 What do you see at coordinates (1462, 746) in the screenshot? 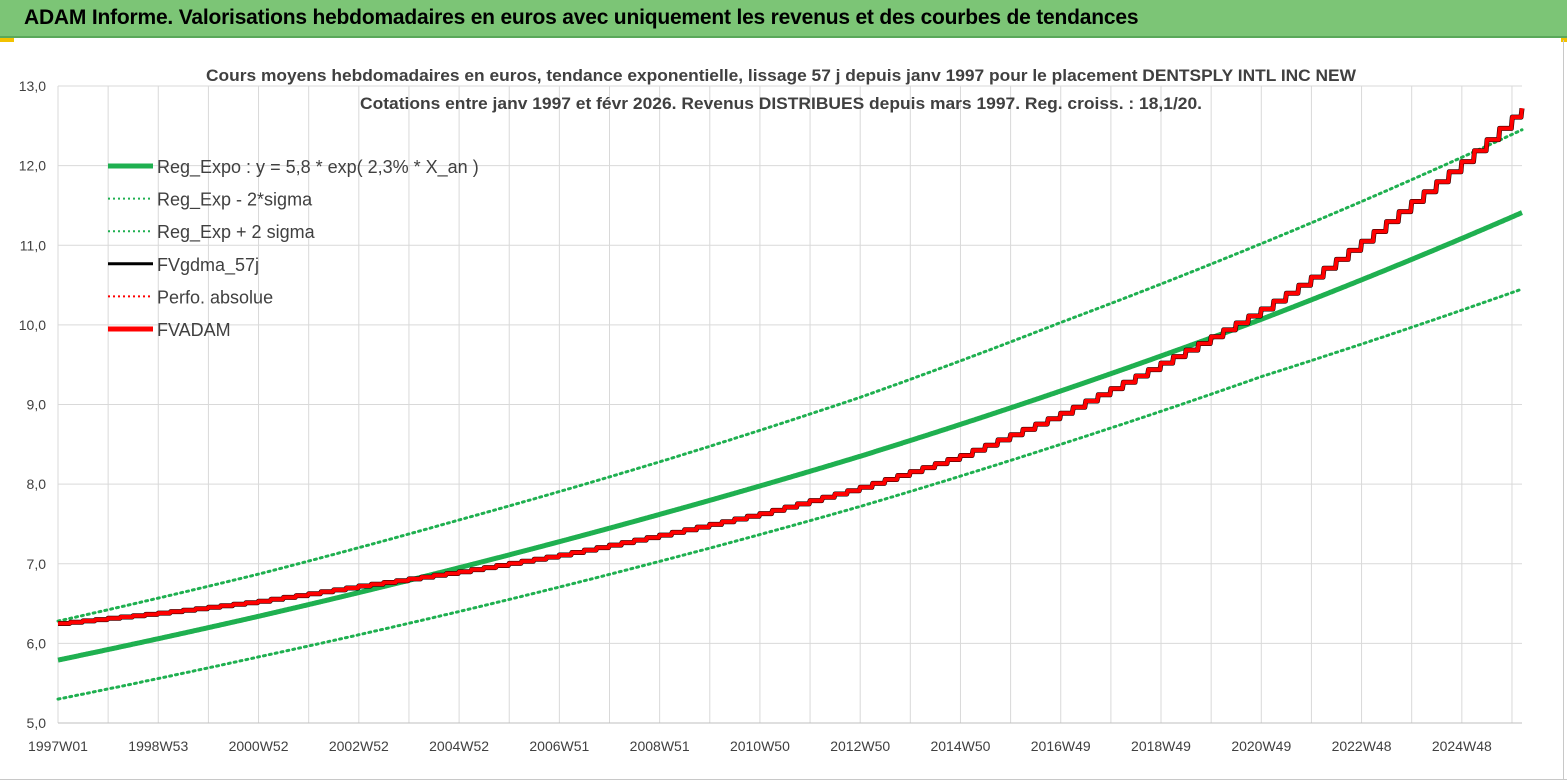
I see `x-tick-label: 2024W48` at bounding box center [1462, 746].